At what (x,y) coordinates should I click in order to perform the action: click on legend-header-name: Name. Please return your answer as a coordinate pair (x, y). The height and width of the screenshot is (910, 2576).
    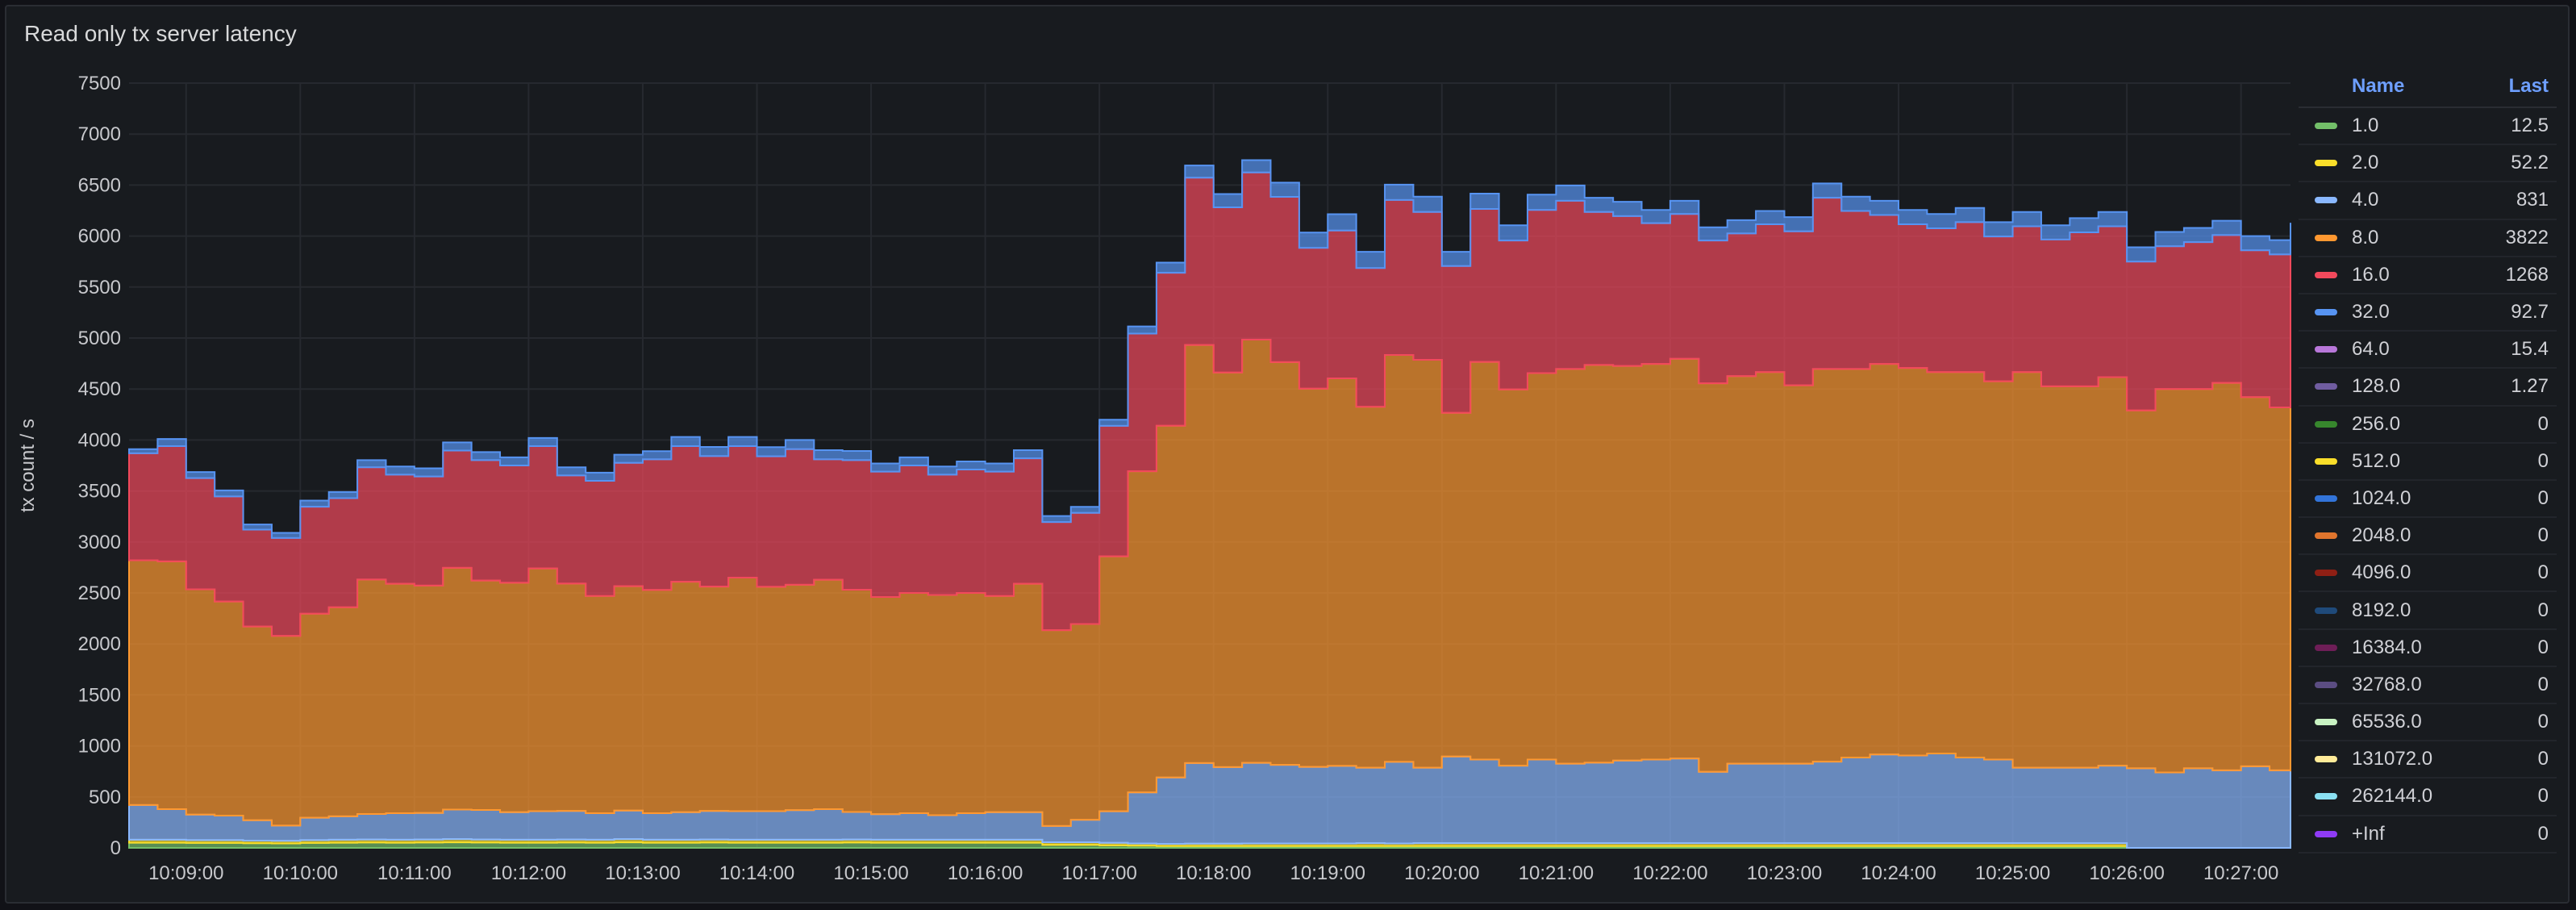
    Looking at the image, I should click on (2378, 86).